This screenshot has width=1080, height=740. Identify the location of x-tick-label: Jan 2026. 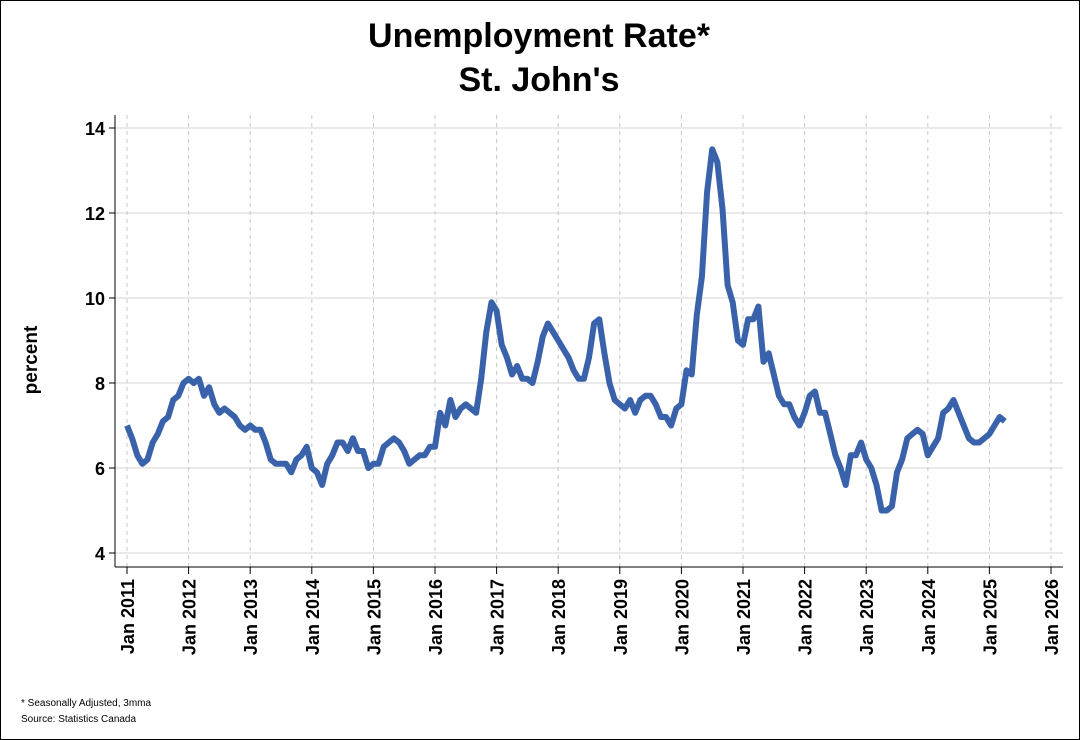
(1052, 617).